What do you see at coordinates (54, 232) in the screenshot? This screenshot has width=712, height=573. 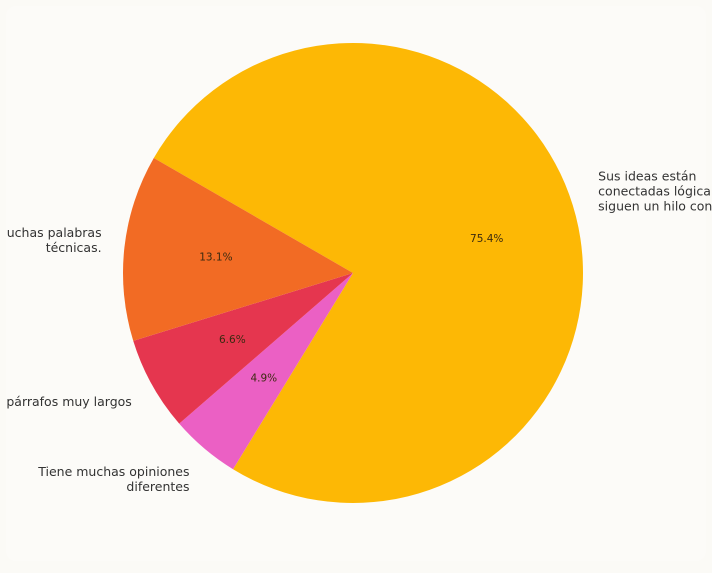 I see `pie-slice-label-line: Utiliza muchas palabras` at bounding box center [54, 232].